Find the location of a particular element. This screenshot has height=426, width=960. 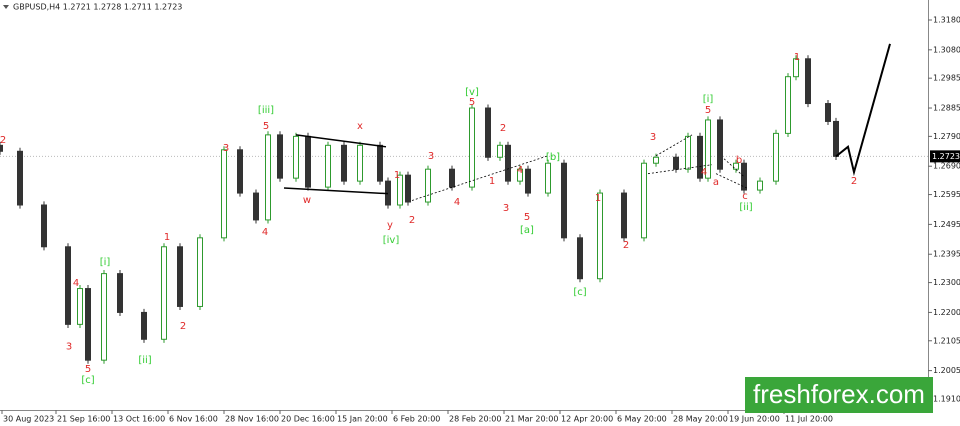

wave-label: [v] is located at coordinates (472, 92).